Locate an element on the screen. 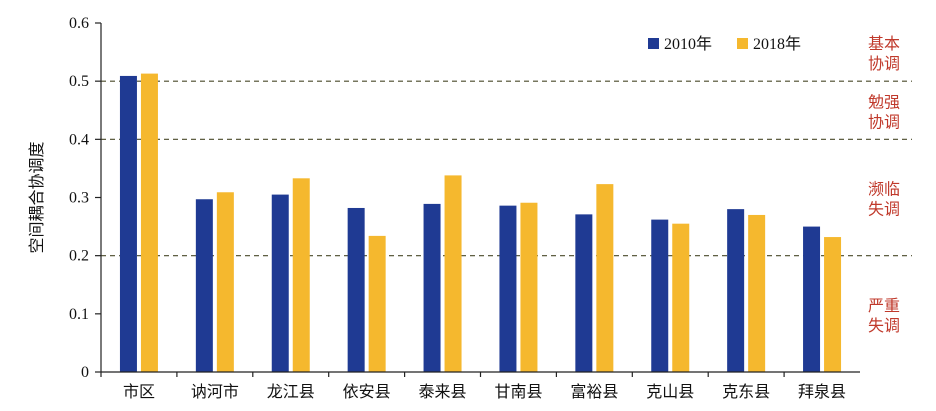  legend-label: 2018年 is located at coordinates (777, 44).